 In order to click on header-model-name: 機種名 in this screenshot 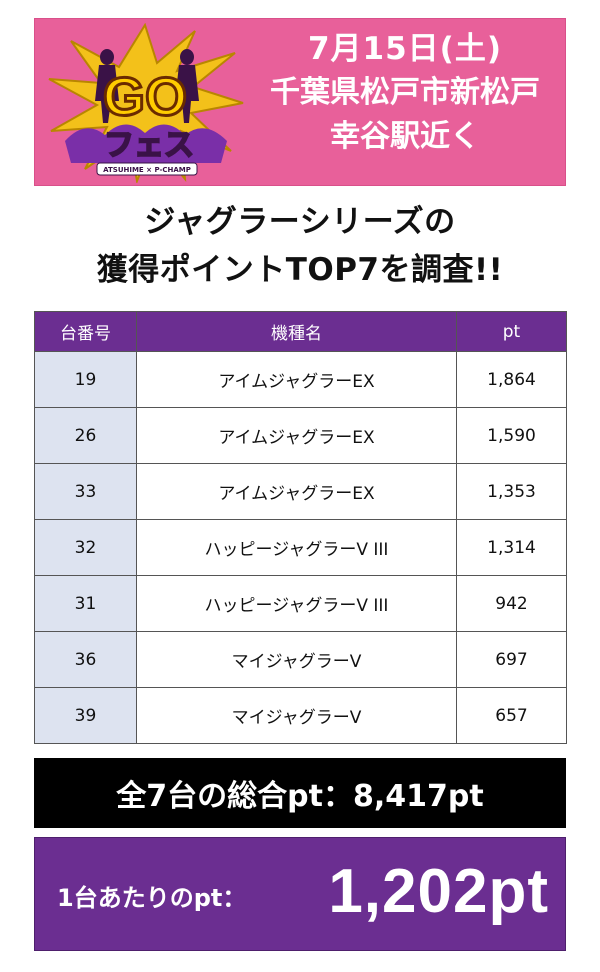, I will do `click(296, 331)`.